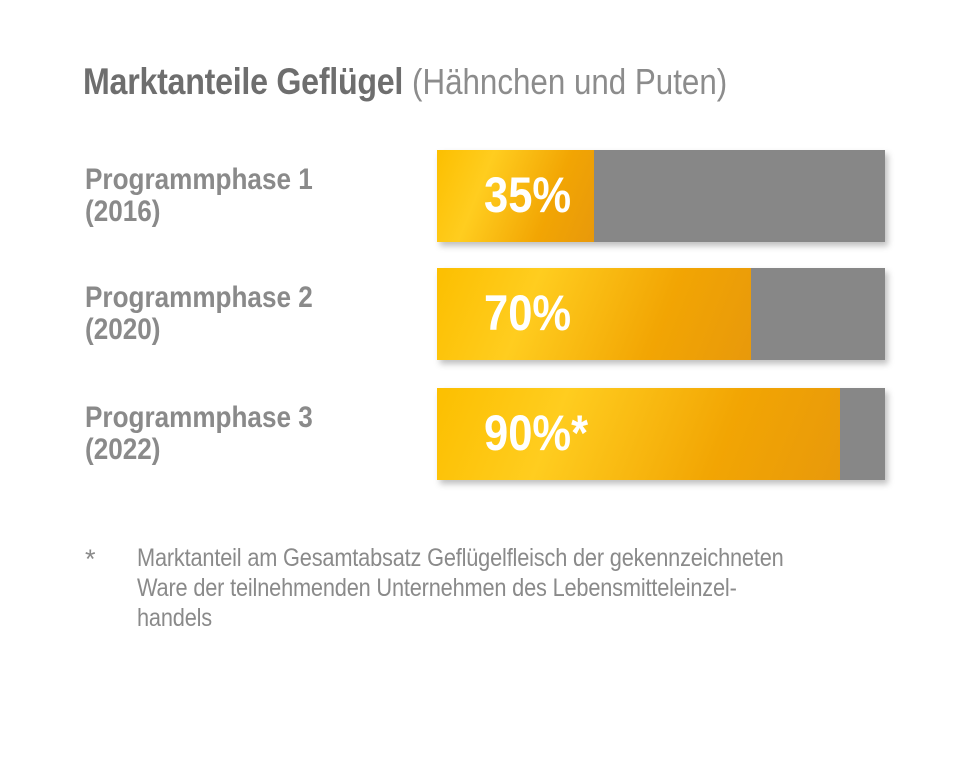 The height and width of the screenshot is (762, 958). Describe the element at coordinates (243, 81) in the screenshot. I see `chart-title-main: Marktanteile Geflügel` at that location.